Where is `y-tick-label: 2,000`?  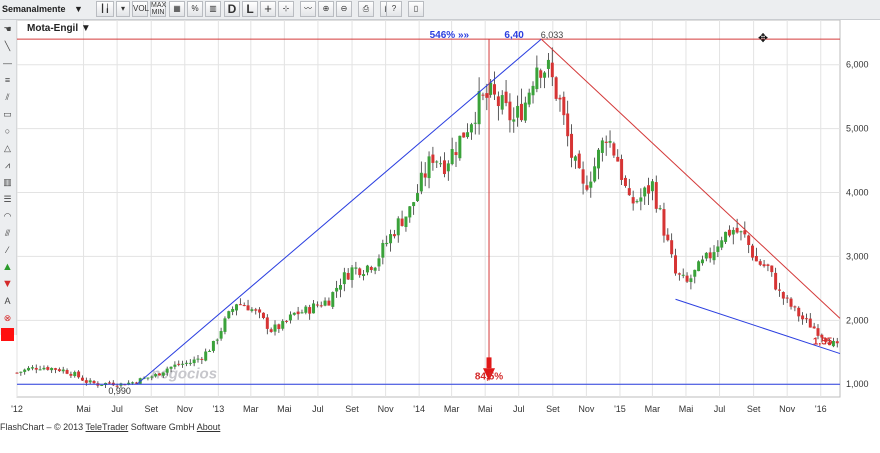 y-tick-label: 2,000 is located at coordinates (857, 320).